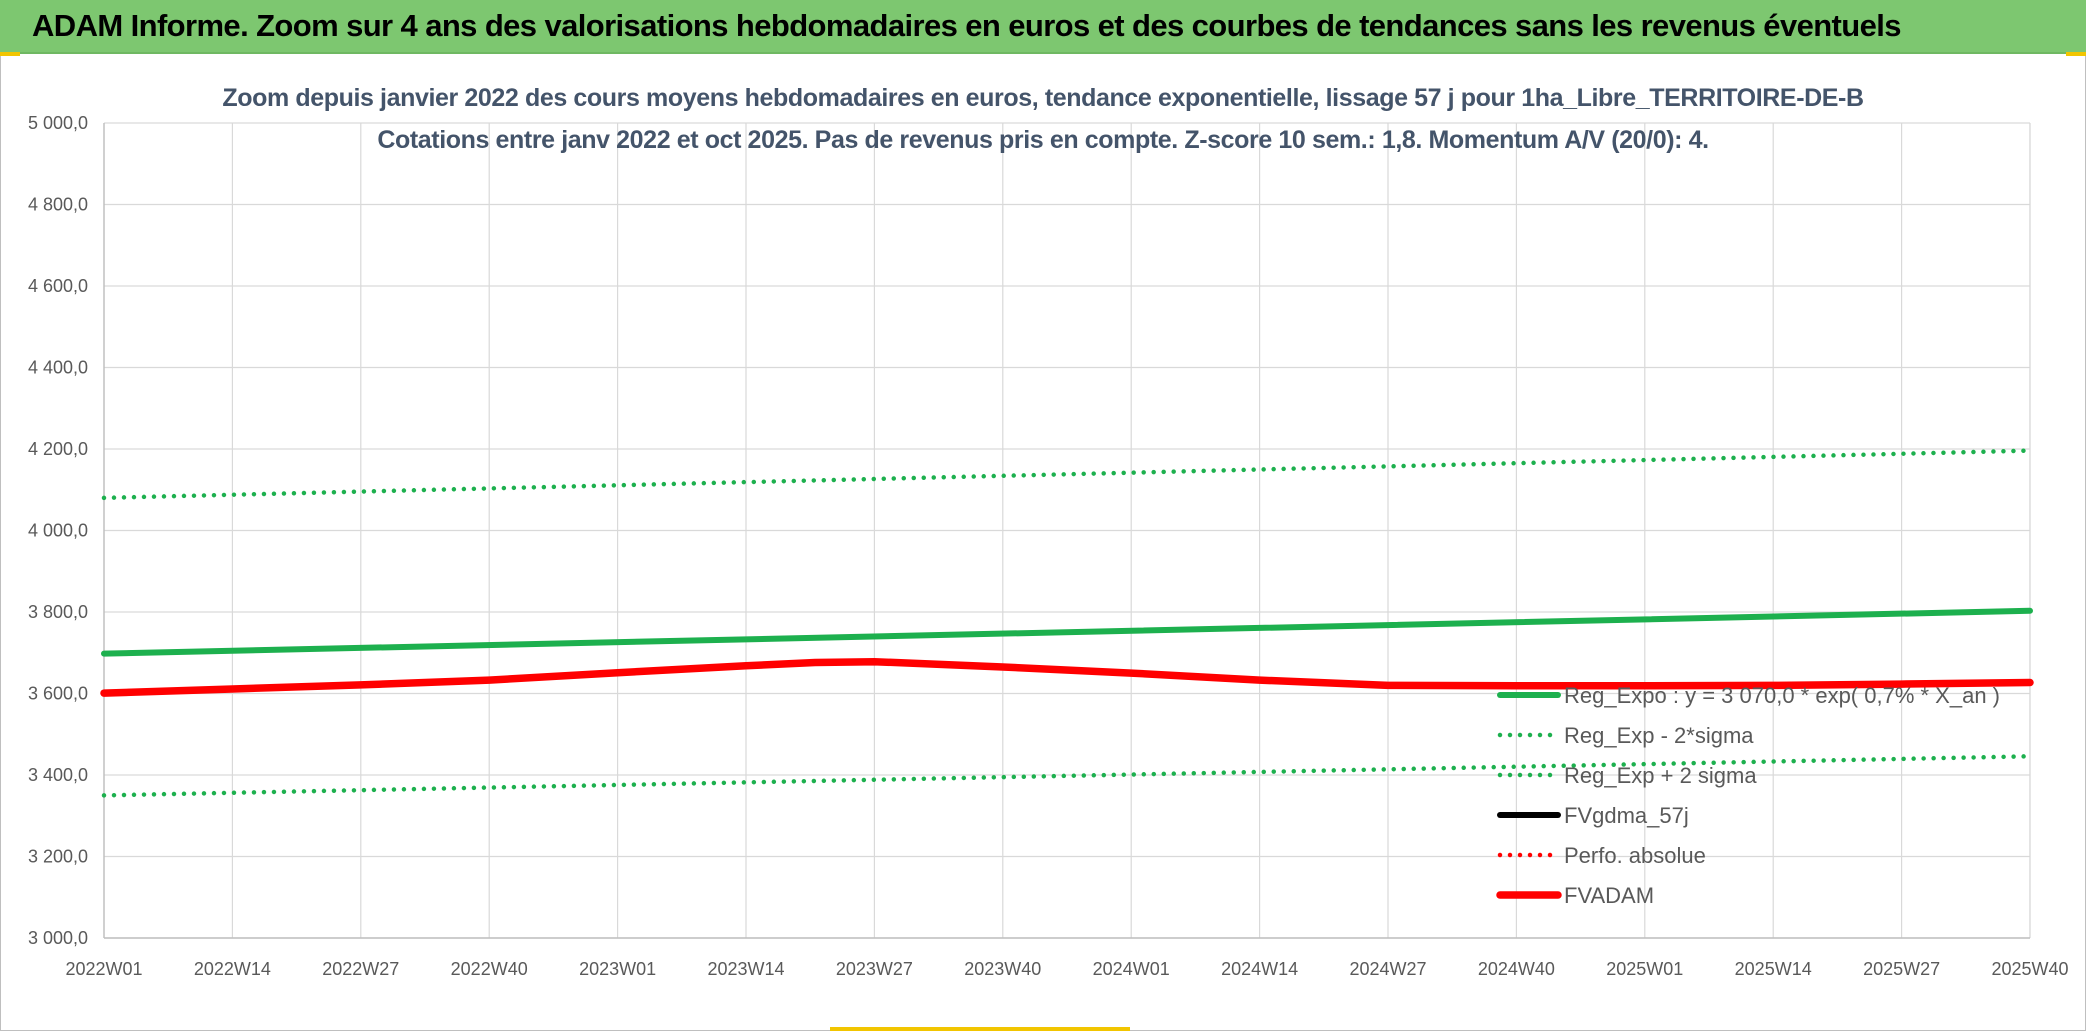 This screenshot has width=2086, height=1031. I want to click on legend-label: Reg_Exp - 2*sigma, so click(1659, 735).